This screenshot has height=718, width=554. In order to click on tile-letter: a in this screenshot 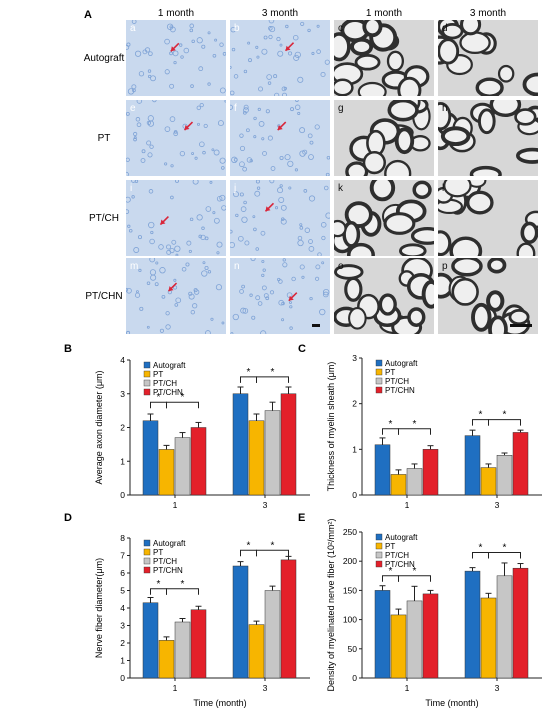, I will do `click(133, 28)`.